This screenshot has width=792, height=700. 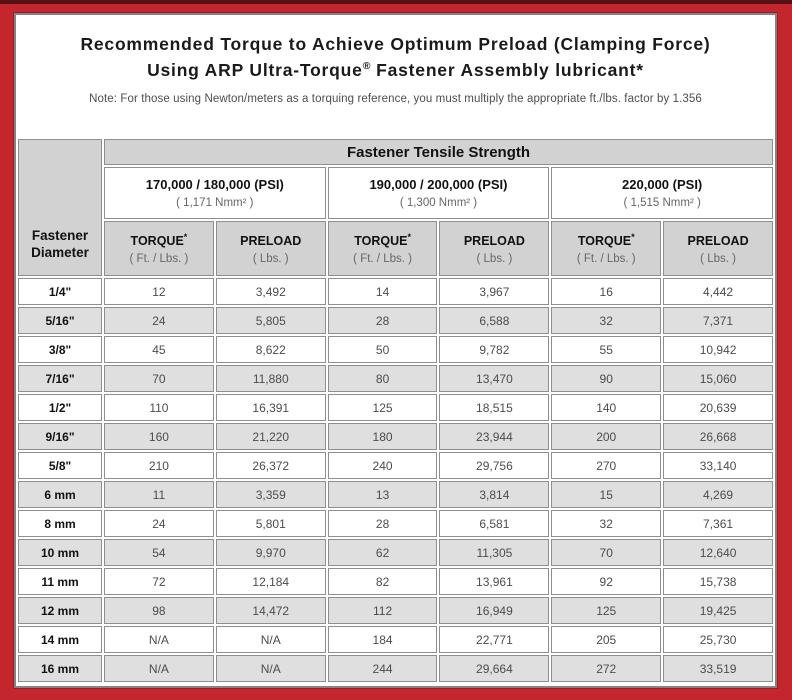 I want to click on psi-group-header-220: 220,000 (PSI) ( 1,515 Nmm² ), so click(x=662, y=193).